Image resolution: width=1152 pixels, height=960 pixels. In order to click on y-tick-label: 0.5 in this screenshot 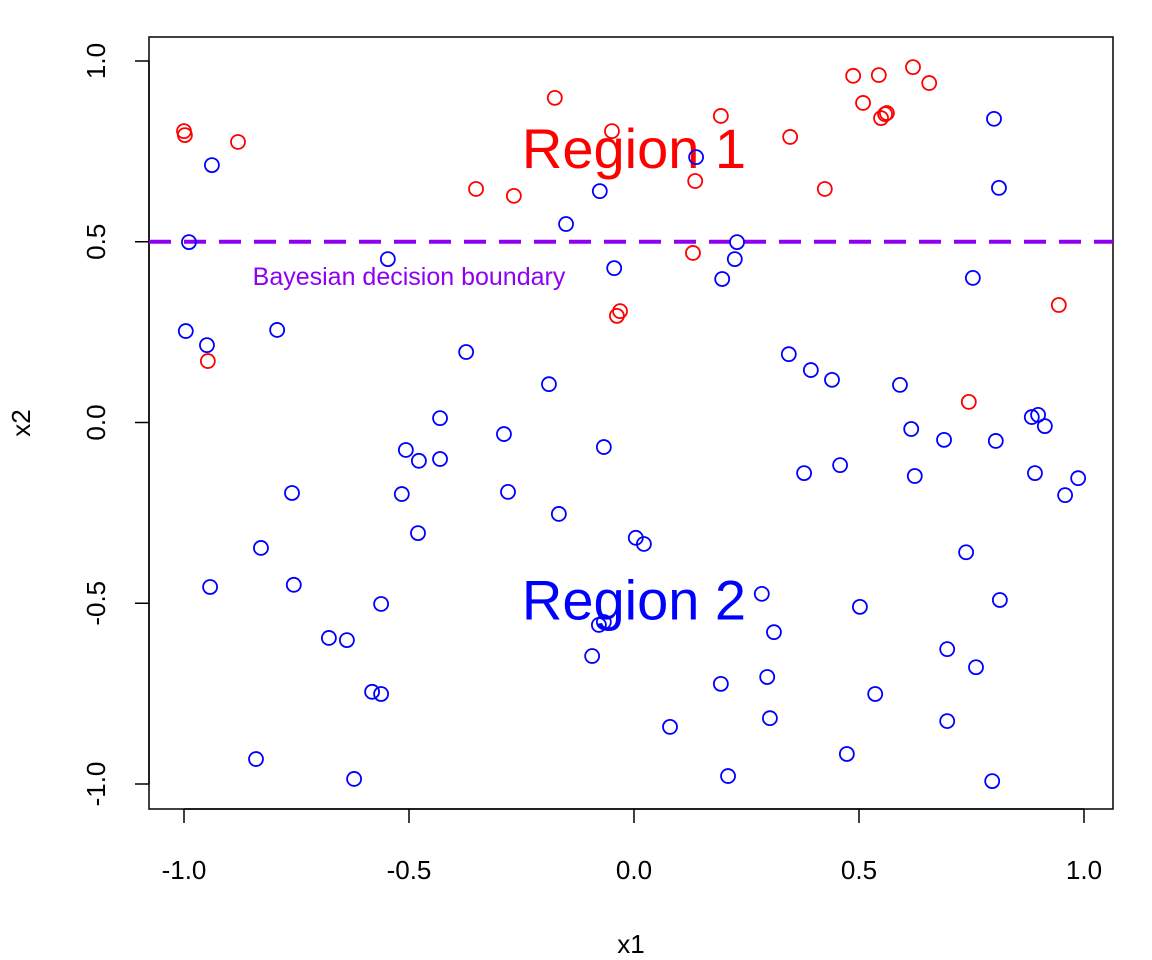, I will do `click(96, 242)`.